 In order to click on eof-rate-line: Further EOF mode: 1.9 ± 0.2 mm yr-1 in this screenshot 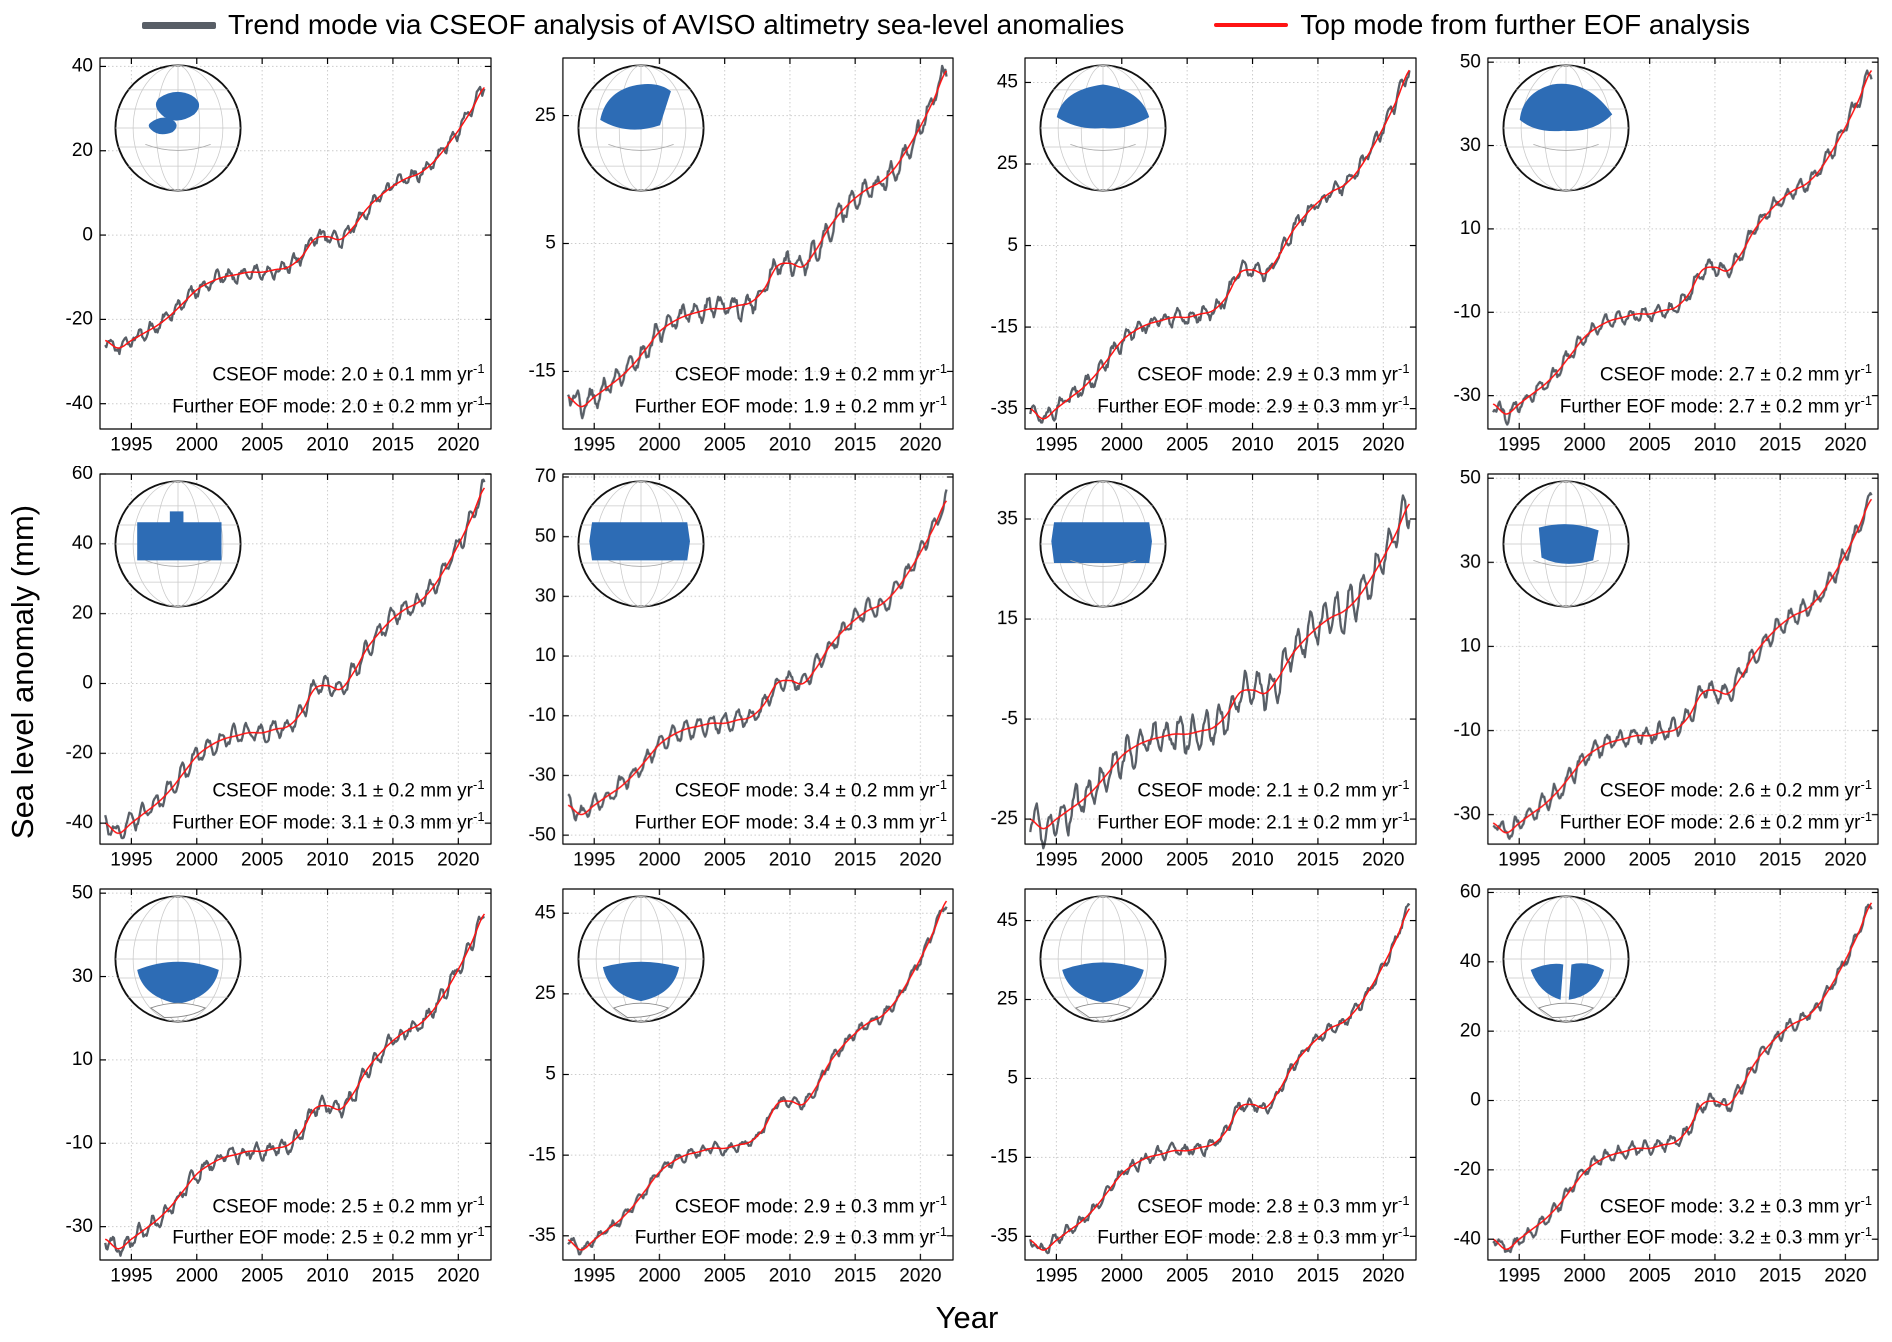, I will do `click(791, 407)`.